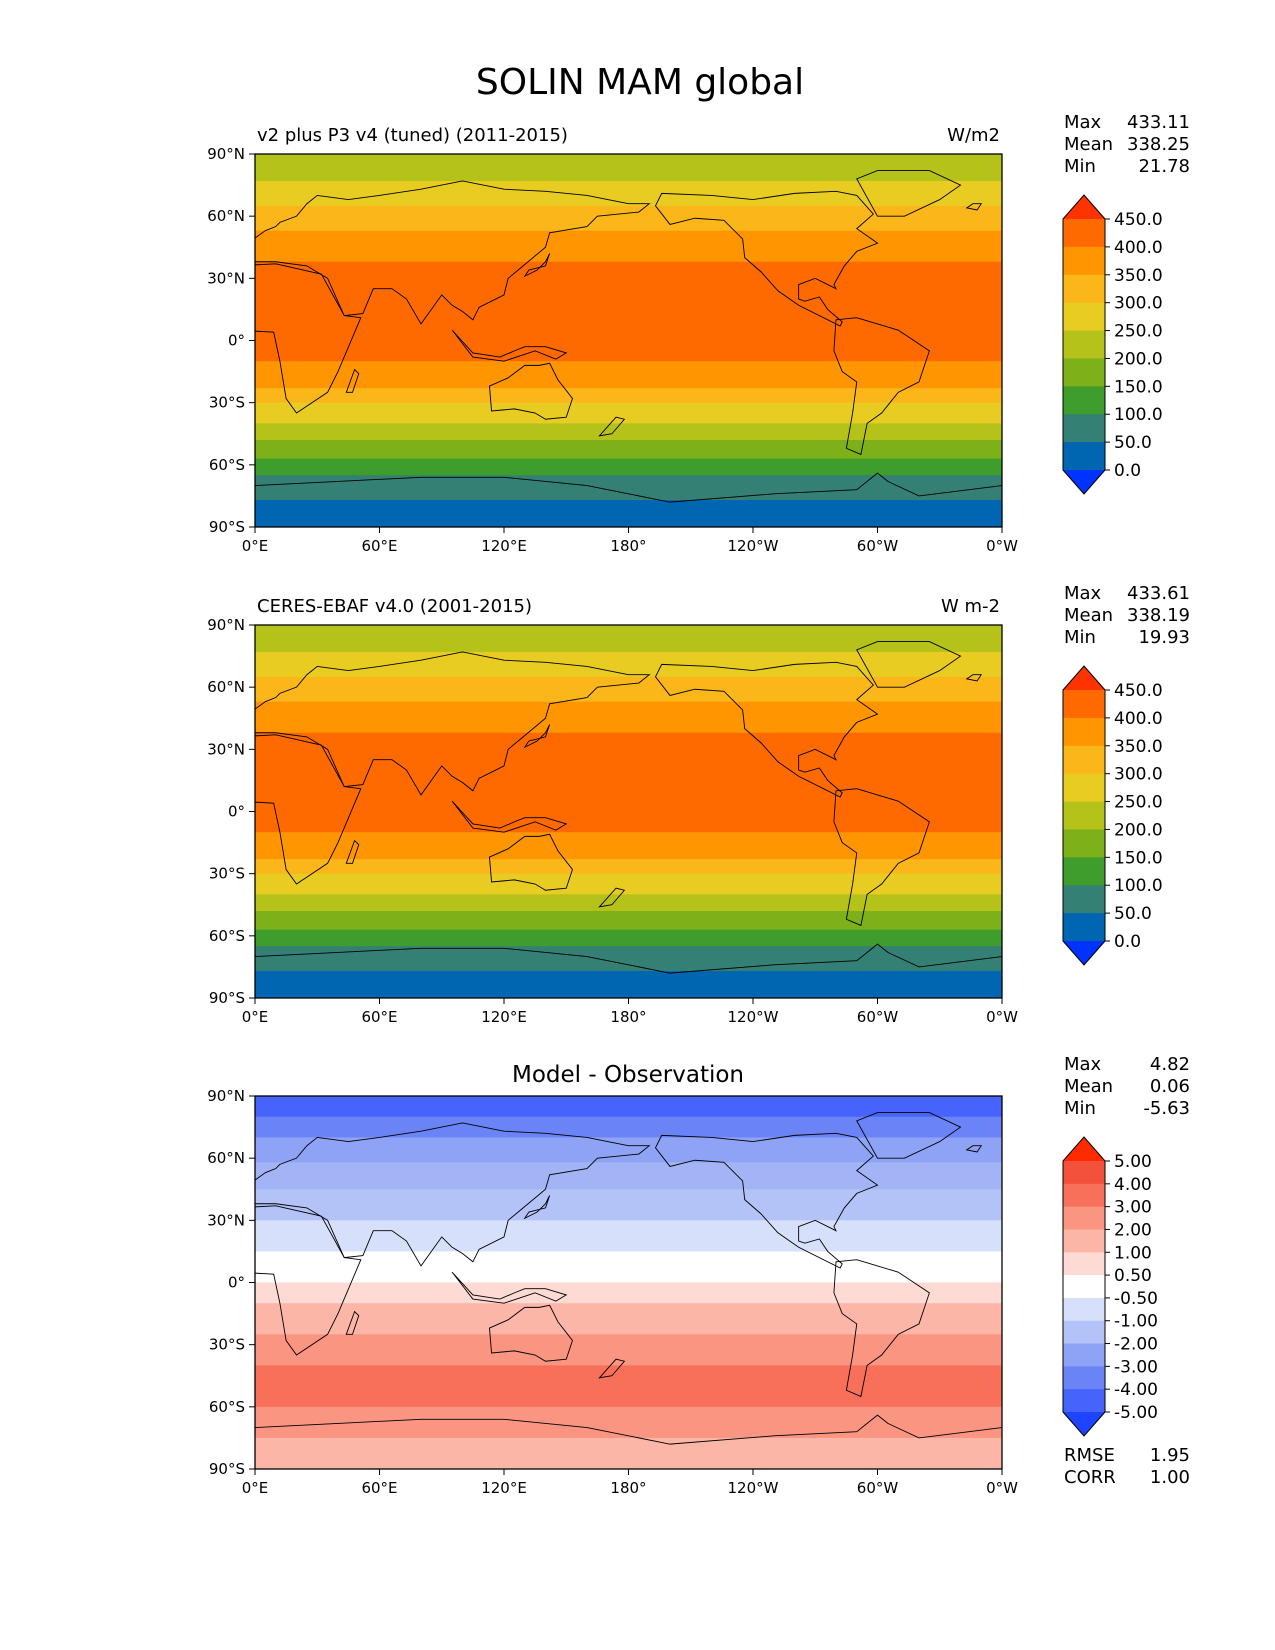 The width and height of the screenshot is (1275, 1650). What do you see at coordinates (1138, 276) in the screenshot?
I see `colorbar-label: 350.0` at bounding box center [1138, 276].